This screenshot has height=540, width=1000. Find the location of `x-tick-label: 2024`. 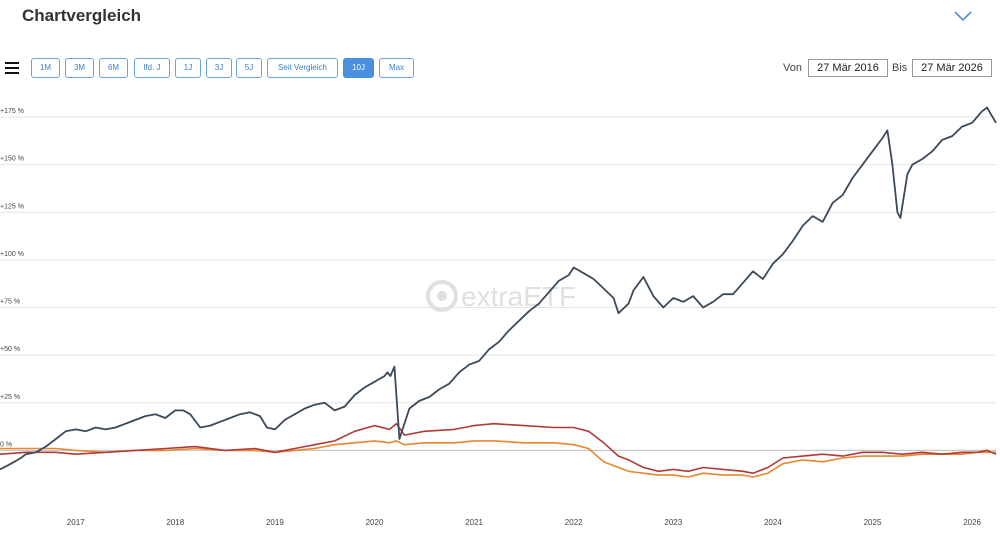

x-tick-label: 2024 is located at coordinates (773, 522).